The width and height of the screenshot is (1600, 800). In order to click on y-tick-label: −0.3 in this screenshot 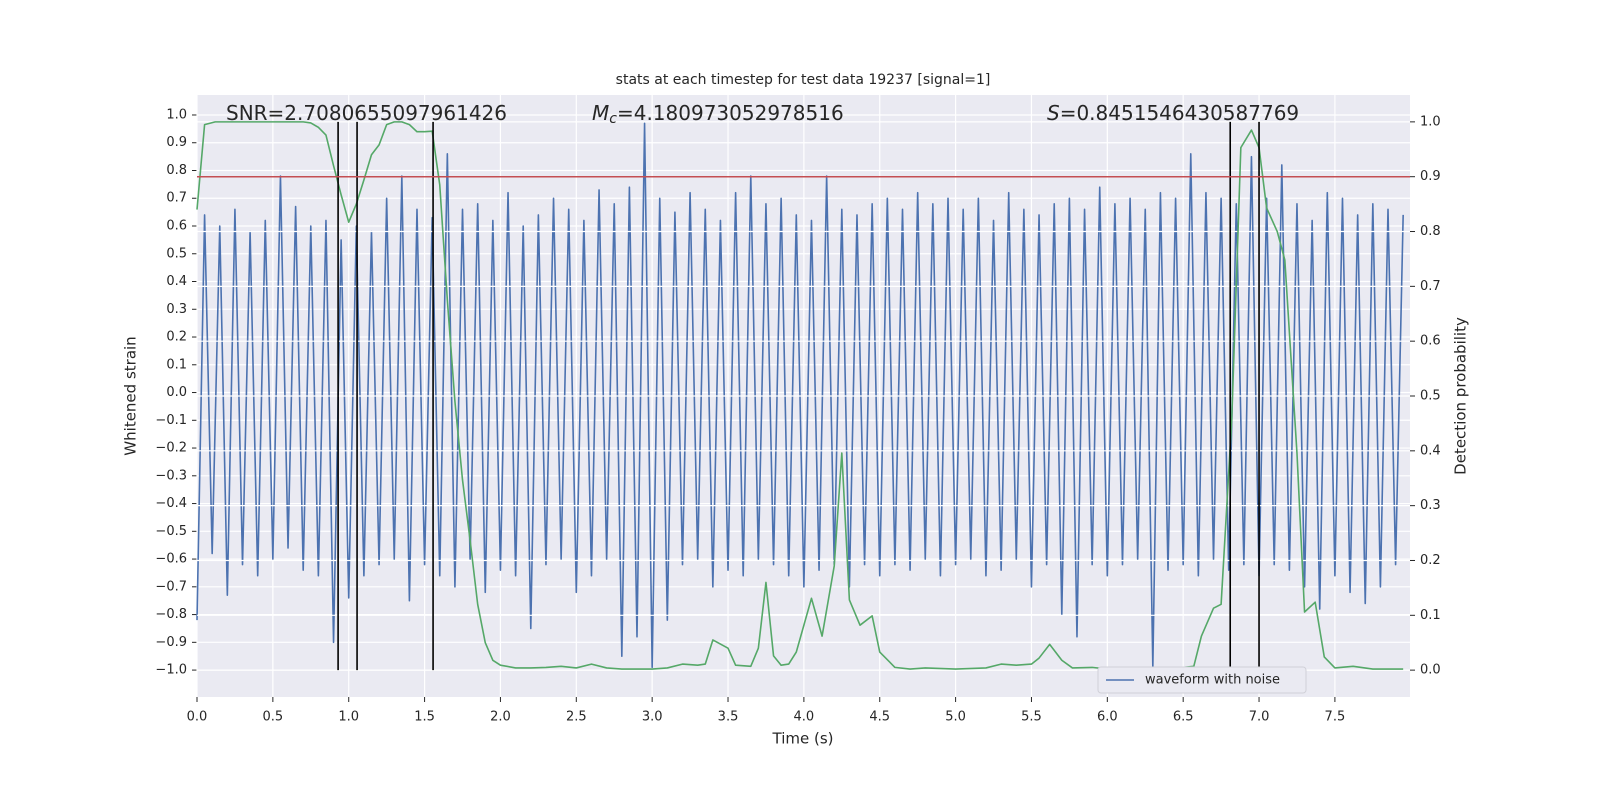, I will do `click(171, 475)`.